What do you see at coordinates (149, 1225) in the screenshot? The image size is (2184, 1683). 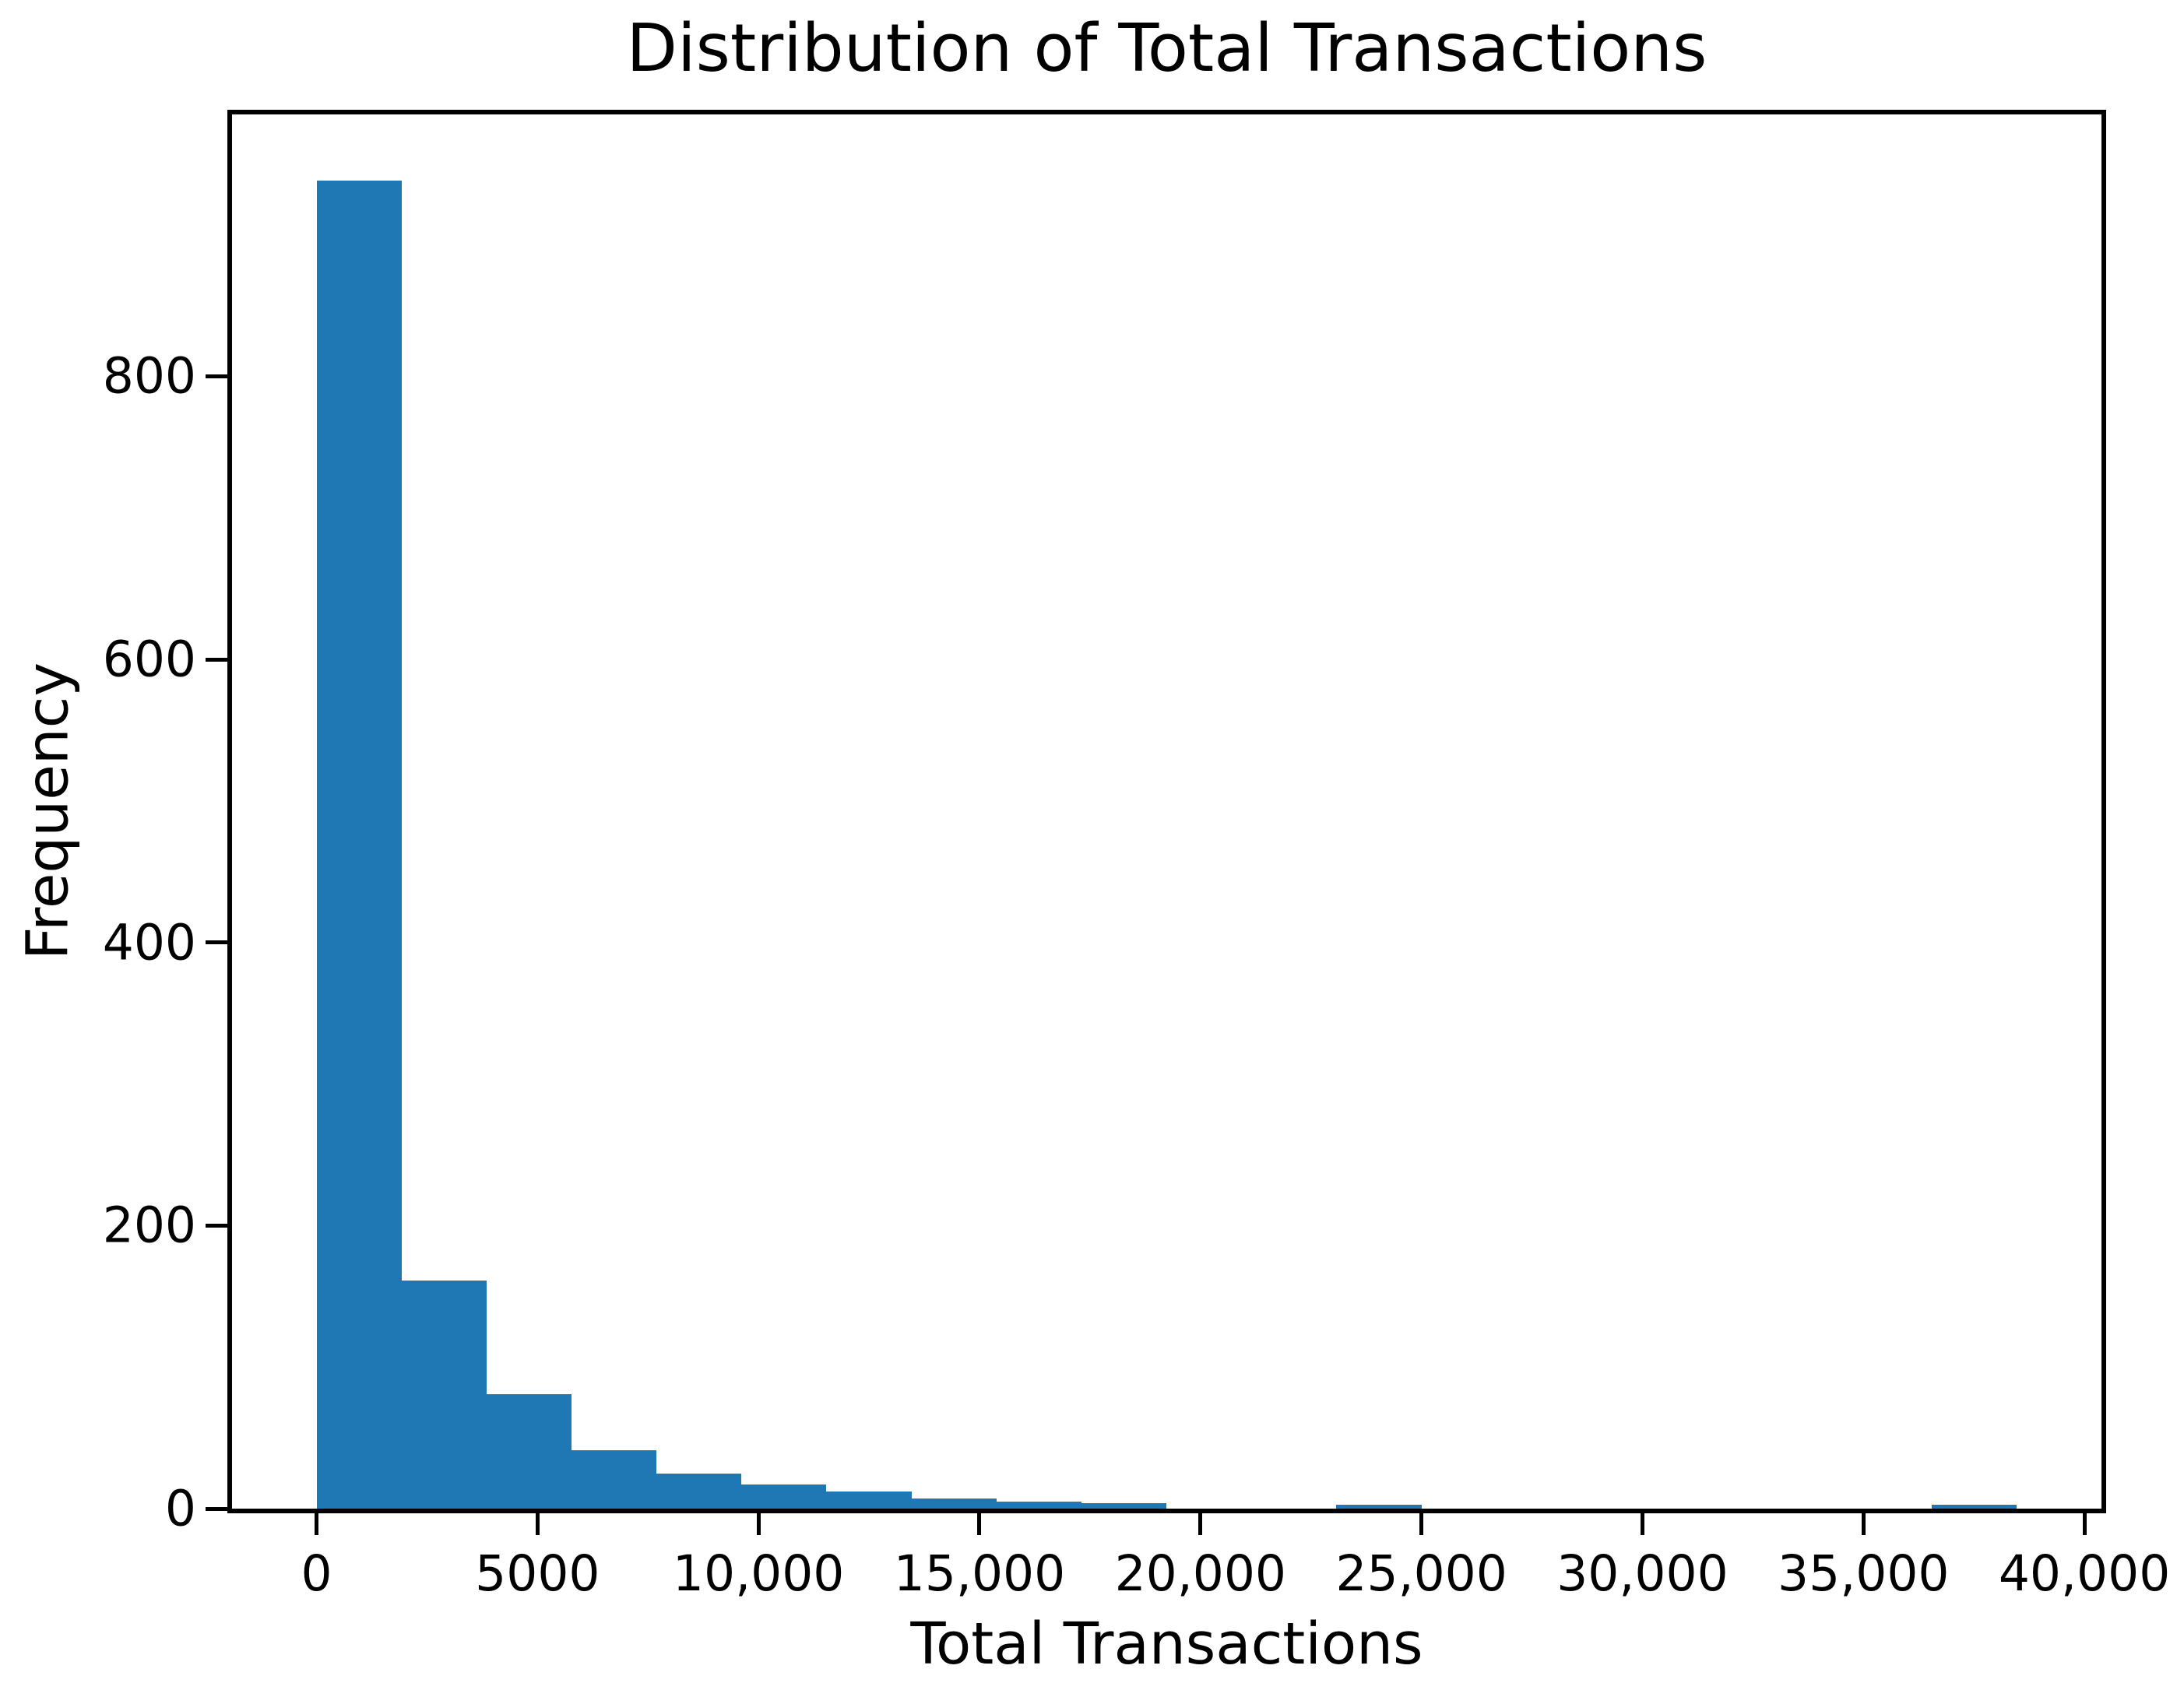 I see `y-axis-tick-label: 200` at bounding box center [149, 1225].